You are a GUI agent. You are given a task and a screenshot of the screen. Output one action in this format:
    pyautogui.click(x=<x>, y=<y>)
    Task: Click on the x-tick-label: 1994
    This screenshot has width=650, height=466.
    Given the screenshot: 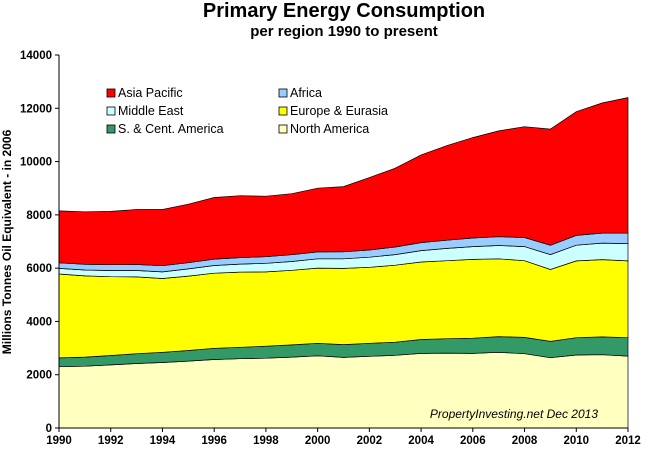 What is the action you would take?
    pyautogui.click(x=163, y=441)
    